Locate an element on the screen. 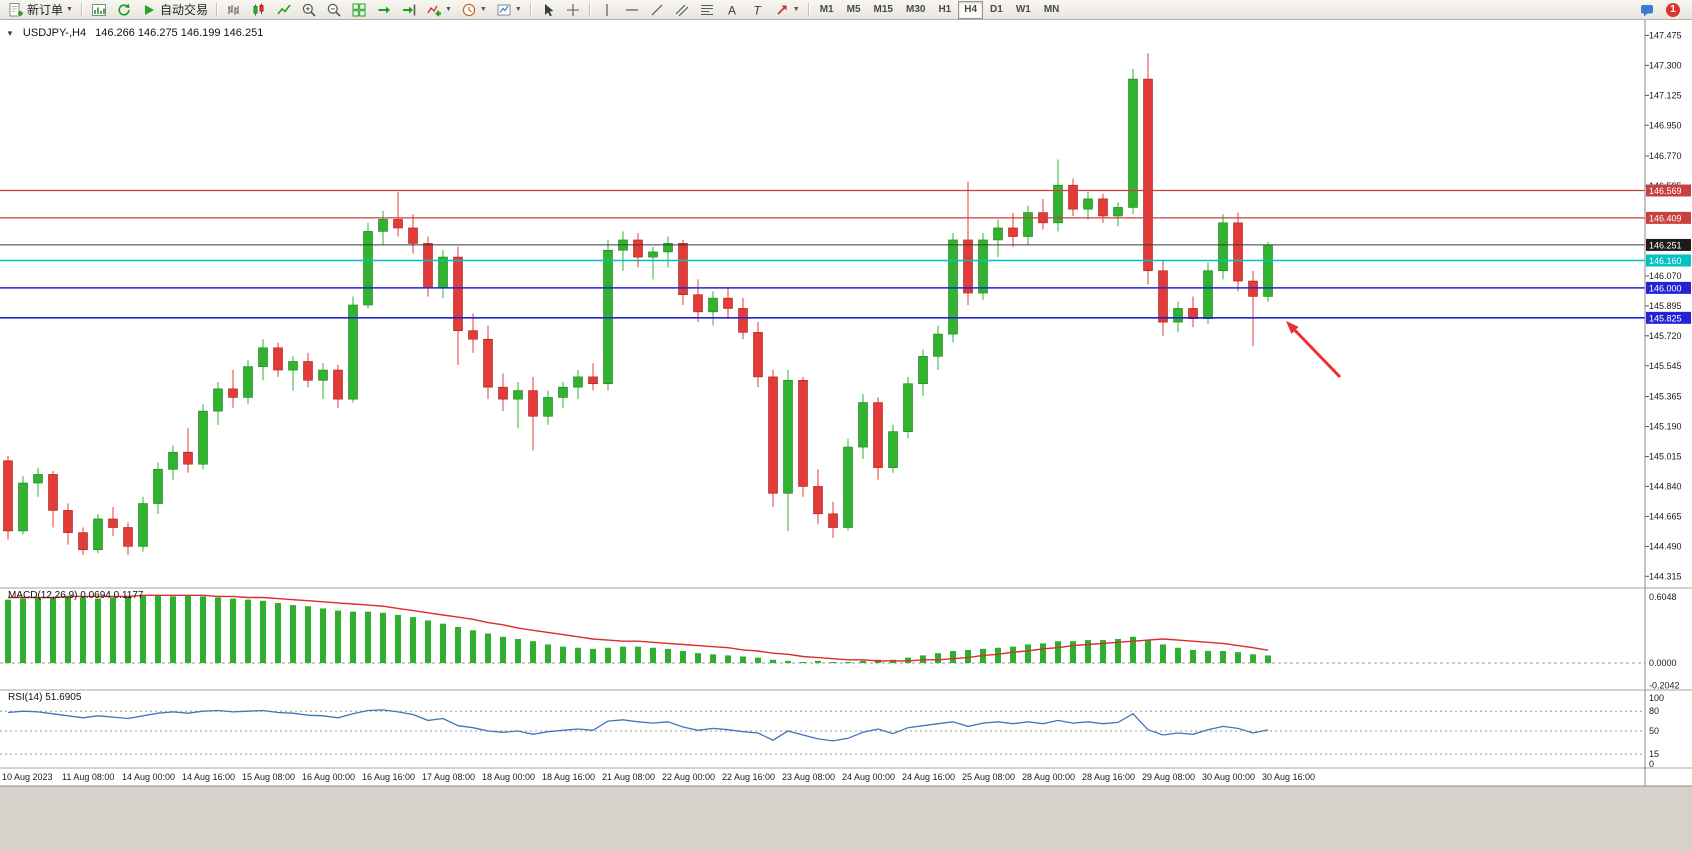  chat-icon is located at coordinates (1647, 10).